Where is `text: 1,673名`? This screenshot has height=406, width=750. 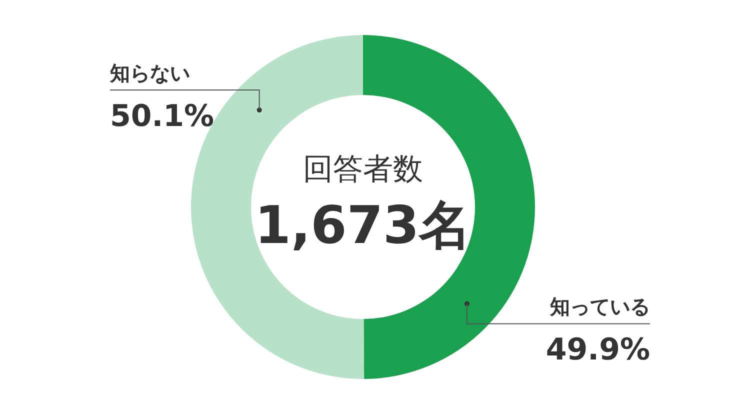 text: 1,673名 is located at coordinates (363, 226).